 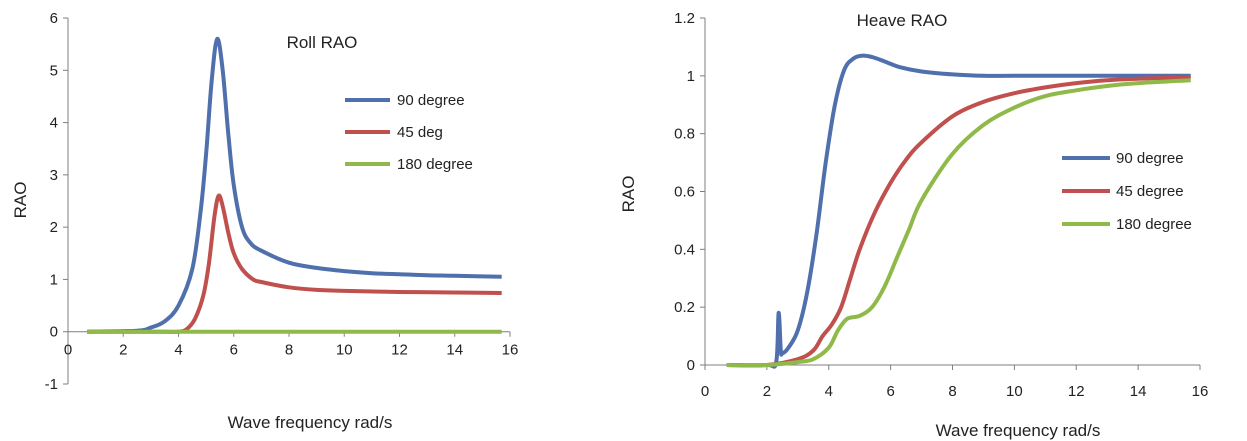 What do you see at coordinates (684, 192) in the screenshot?
I see `y-tick-label: 0.6` at bounding box center [684, 192].